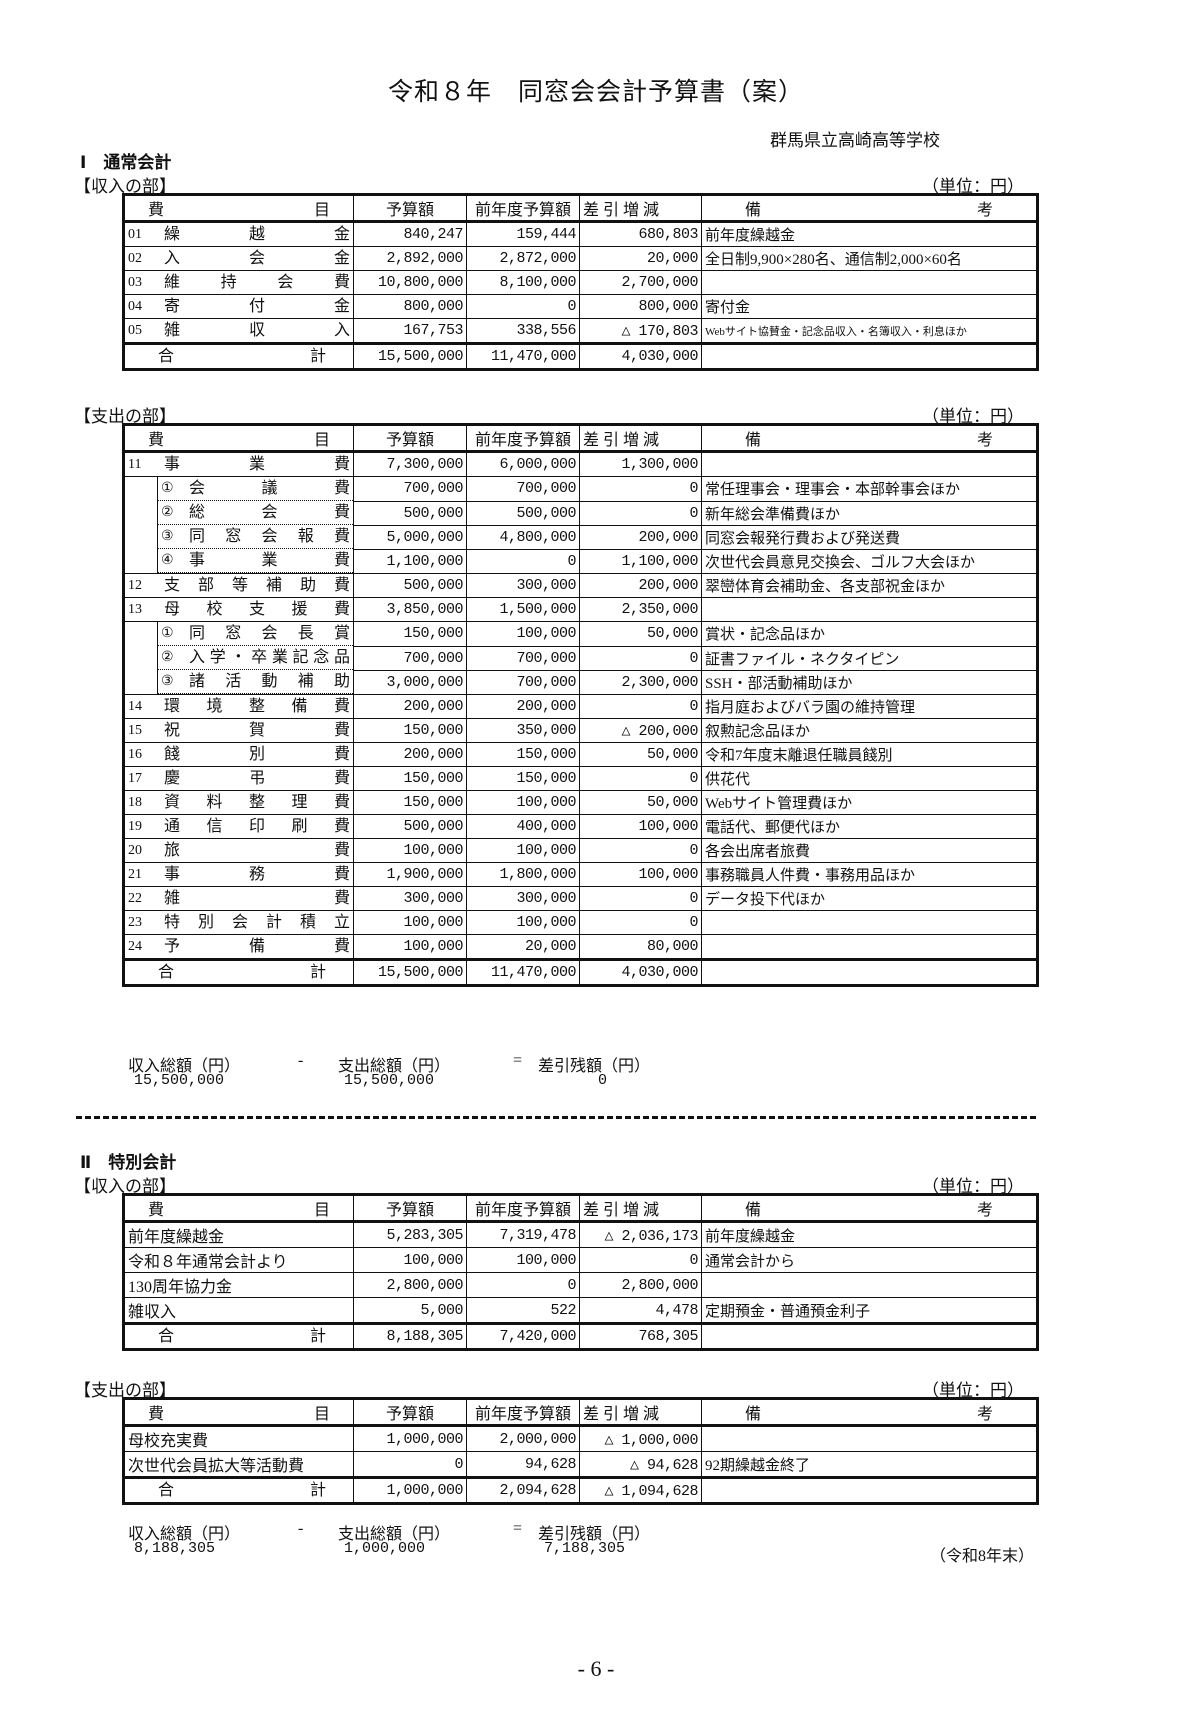  I want to click on summary-label: 差引残額（円）, so click(594, 1066).